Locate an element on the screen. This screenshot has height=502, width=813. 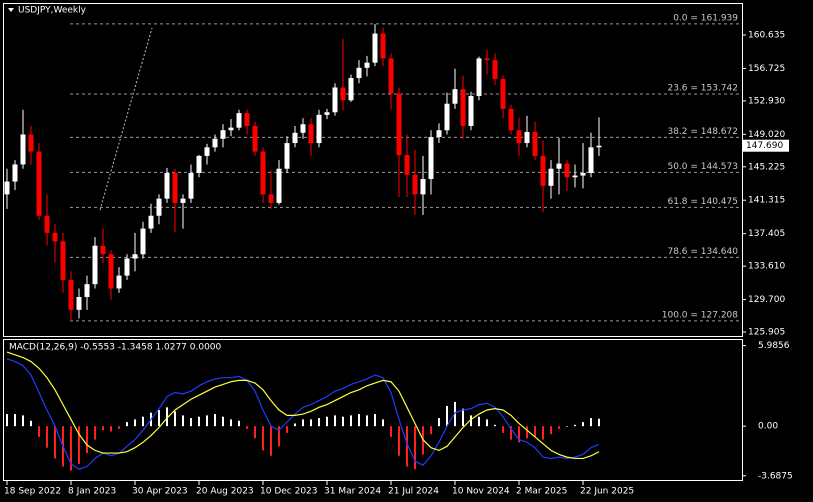
y2-tick-label: 5.9856 is located at coordinates (774, 346).